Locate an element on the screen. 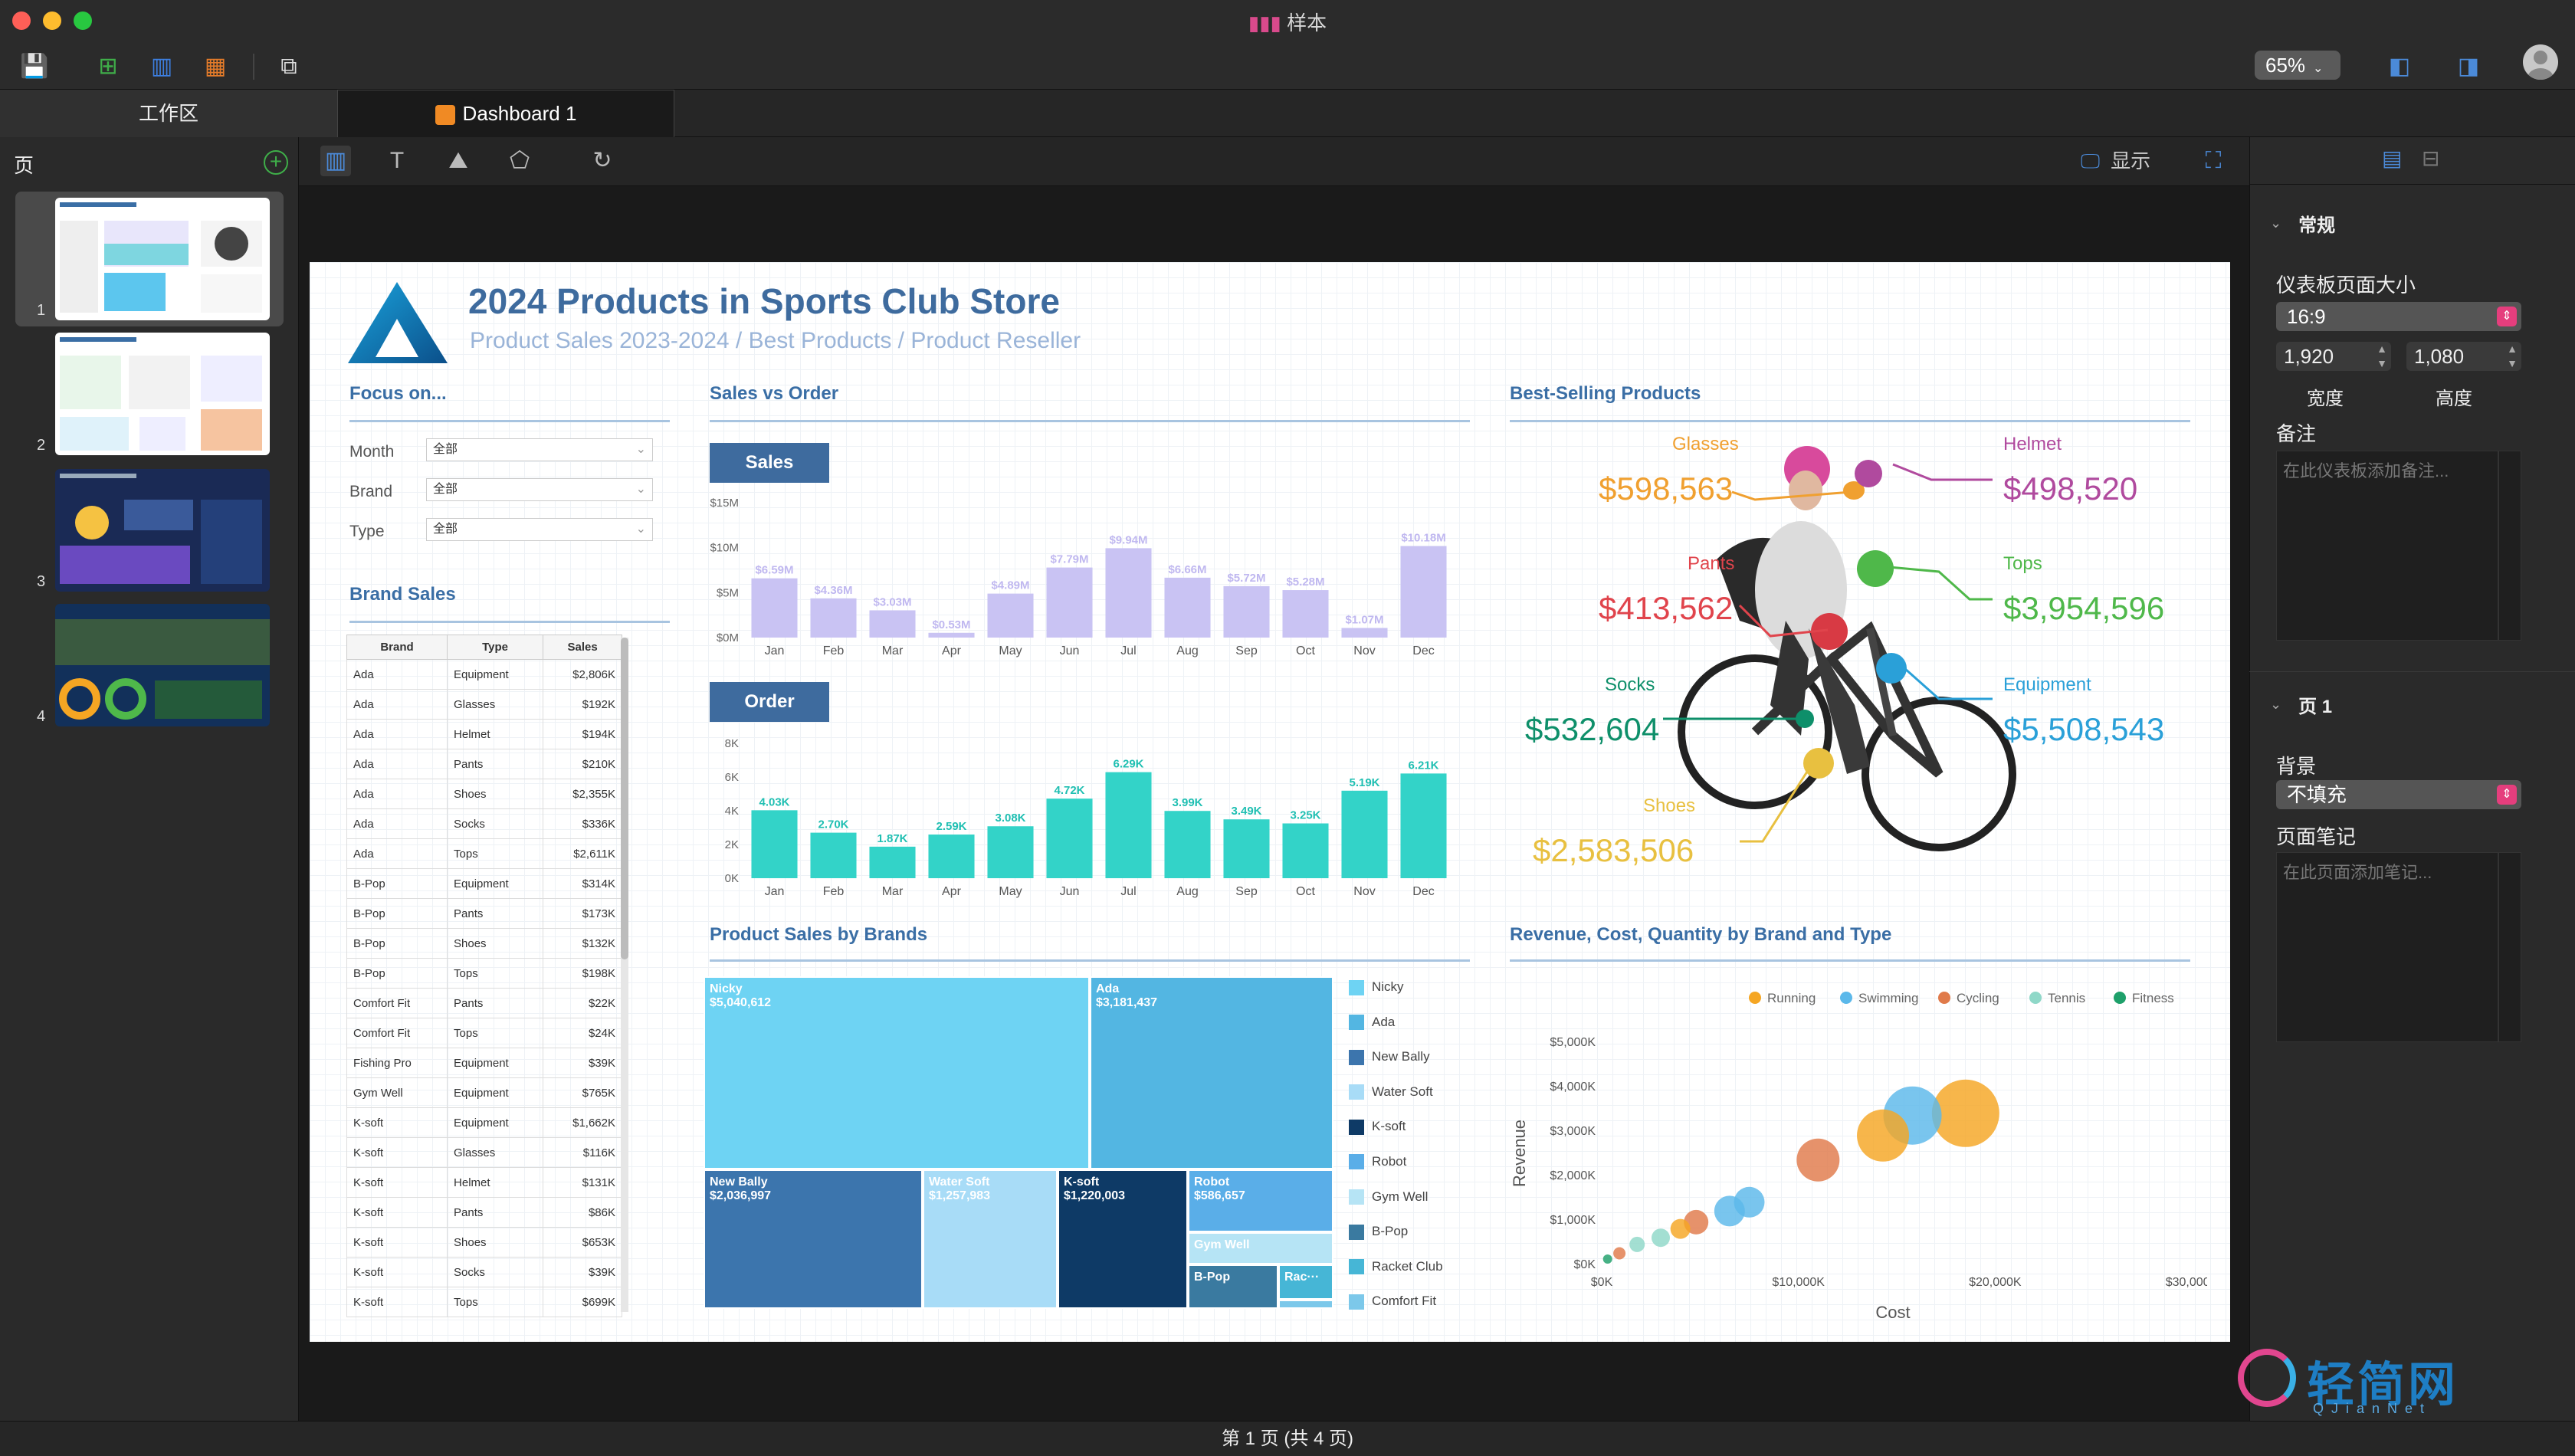 The width and height of the screenshot is (2575, 1456). brand-cell: K-soft is located at coordinates (397, 1182).